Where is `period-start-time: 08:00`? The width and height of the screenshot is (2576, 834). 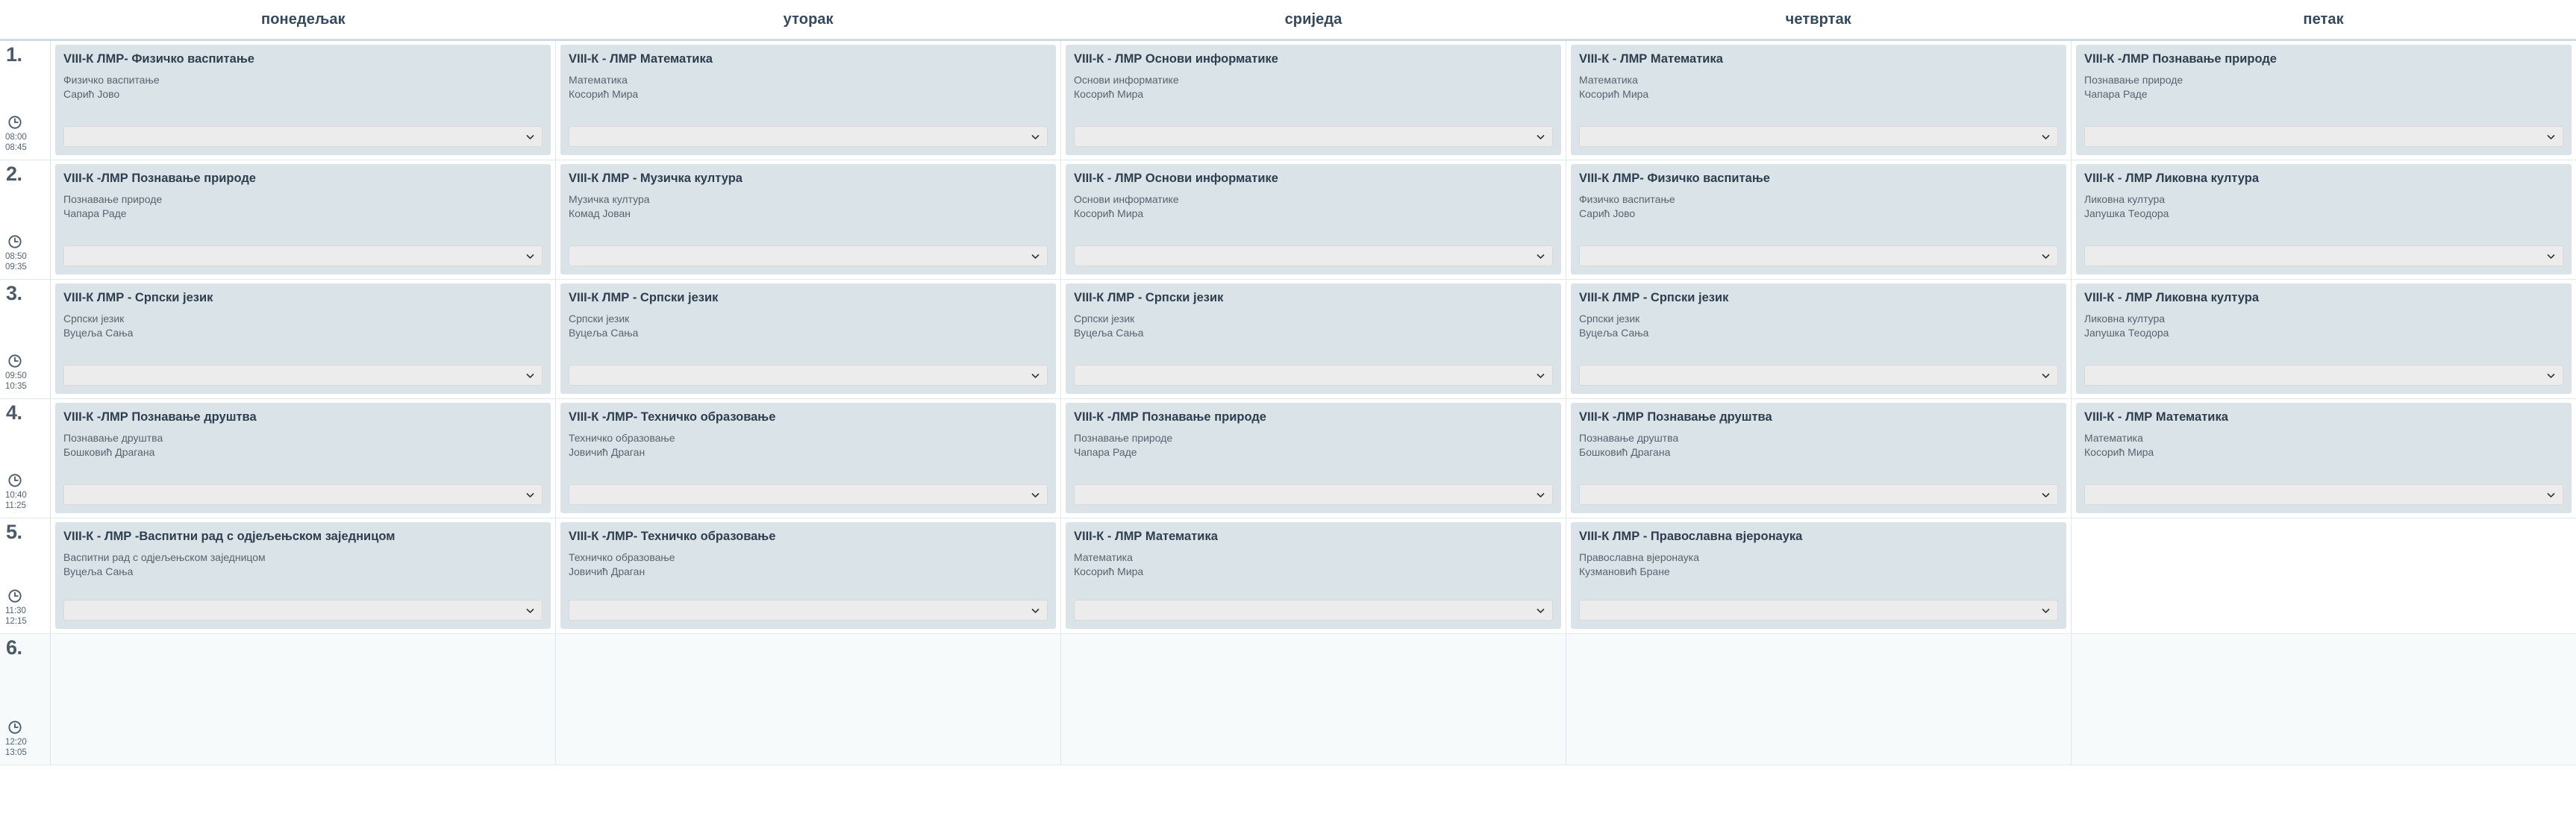 period-start-time: 08:00 is located at coordinates (16, 137).